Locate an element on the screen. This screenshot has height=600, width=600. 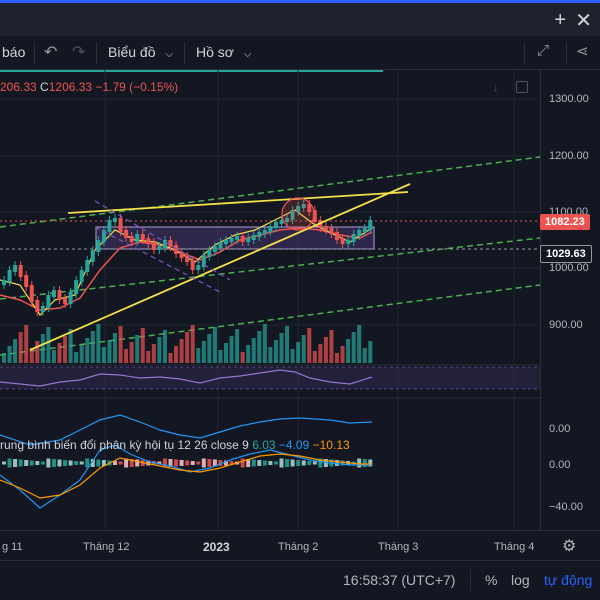
share-icon: ⋖ is located at coordinates (582, 51).